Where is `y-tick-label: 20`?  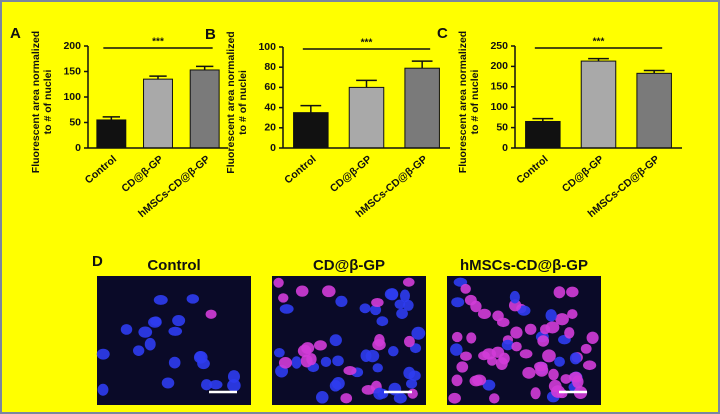
y-tick-label: 20 is located at coordinates (270, 128).